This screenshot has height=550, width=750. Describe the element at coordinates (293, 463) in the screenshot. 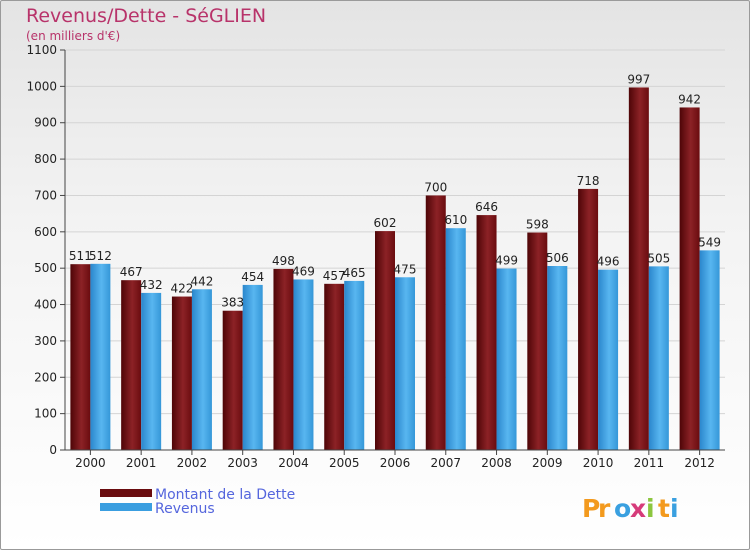

I see `x-tick-label: 2004` at that location.